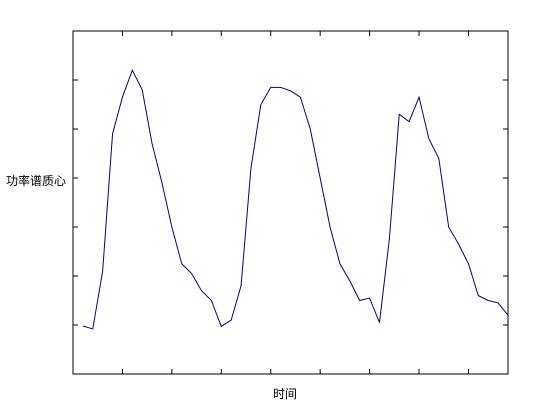 This screenshot has height=420, width=560. I want to click on x-axis-label: 时间, so click(284, 394).